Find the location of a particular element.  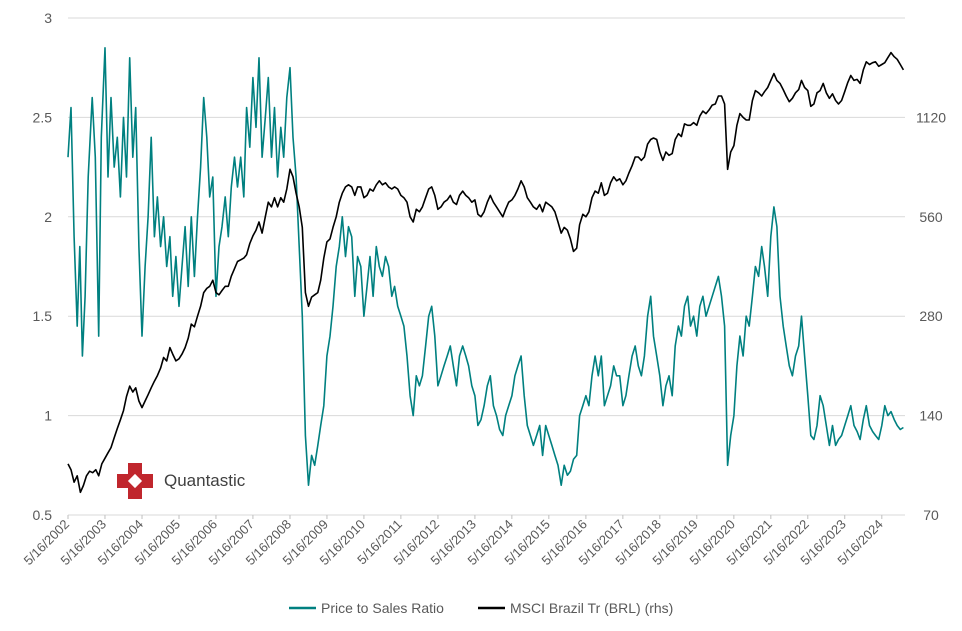

right-axis-ticks: 70 140 280 560 1120 is located at coordinates (931, 316).